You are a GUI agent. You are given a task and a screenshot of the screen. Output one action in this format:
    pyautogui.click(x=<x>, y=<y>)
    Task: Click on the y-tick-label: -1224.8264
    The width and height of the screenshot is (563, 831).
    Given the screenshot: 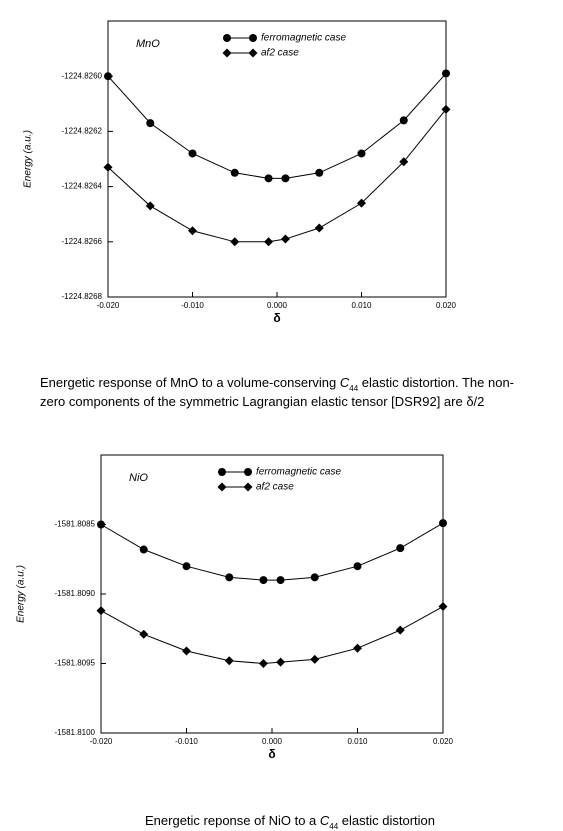 What is the action you would take?
    pyautogui.click(x=82, y=186)
    